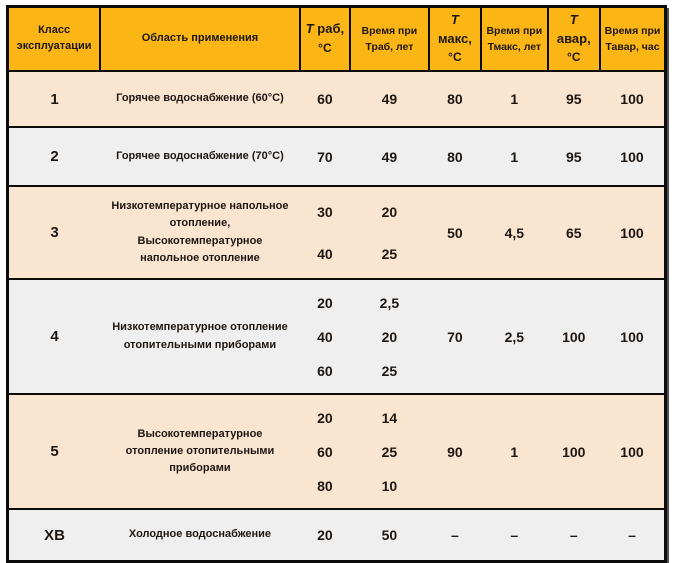 This screenshot has height=563, width=675. I want to click on cell-time-rab: 50, so click(389, 535).